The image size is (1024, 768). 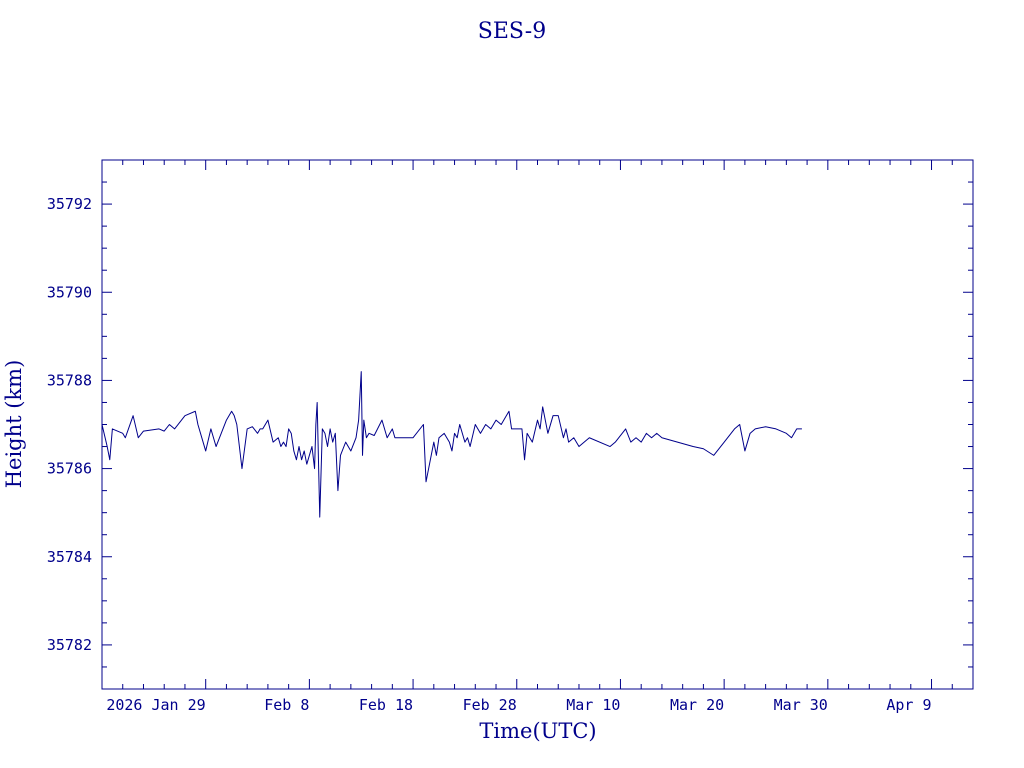 What do you see at coordinates (69, 469) in the screenshot?
I see `y-tick-label: 35786` at bounding box center [69, 469].